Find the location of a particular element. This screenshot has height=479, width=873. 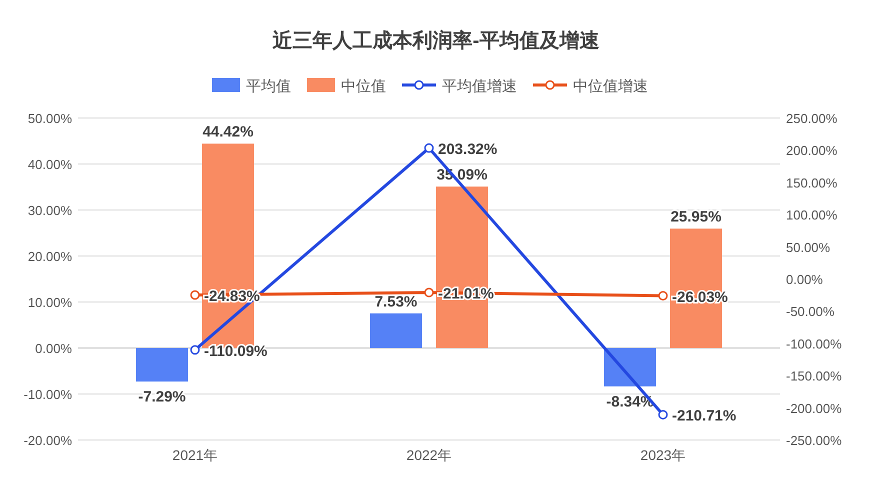

data-label: 44.42% is located at coordinates (228, 132).